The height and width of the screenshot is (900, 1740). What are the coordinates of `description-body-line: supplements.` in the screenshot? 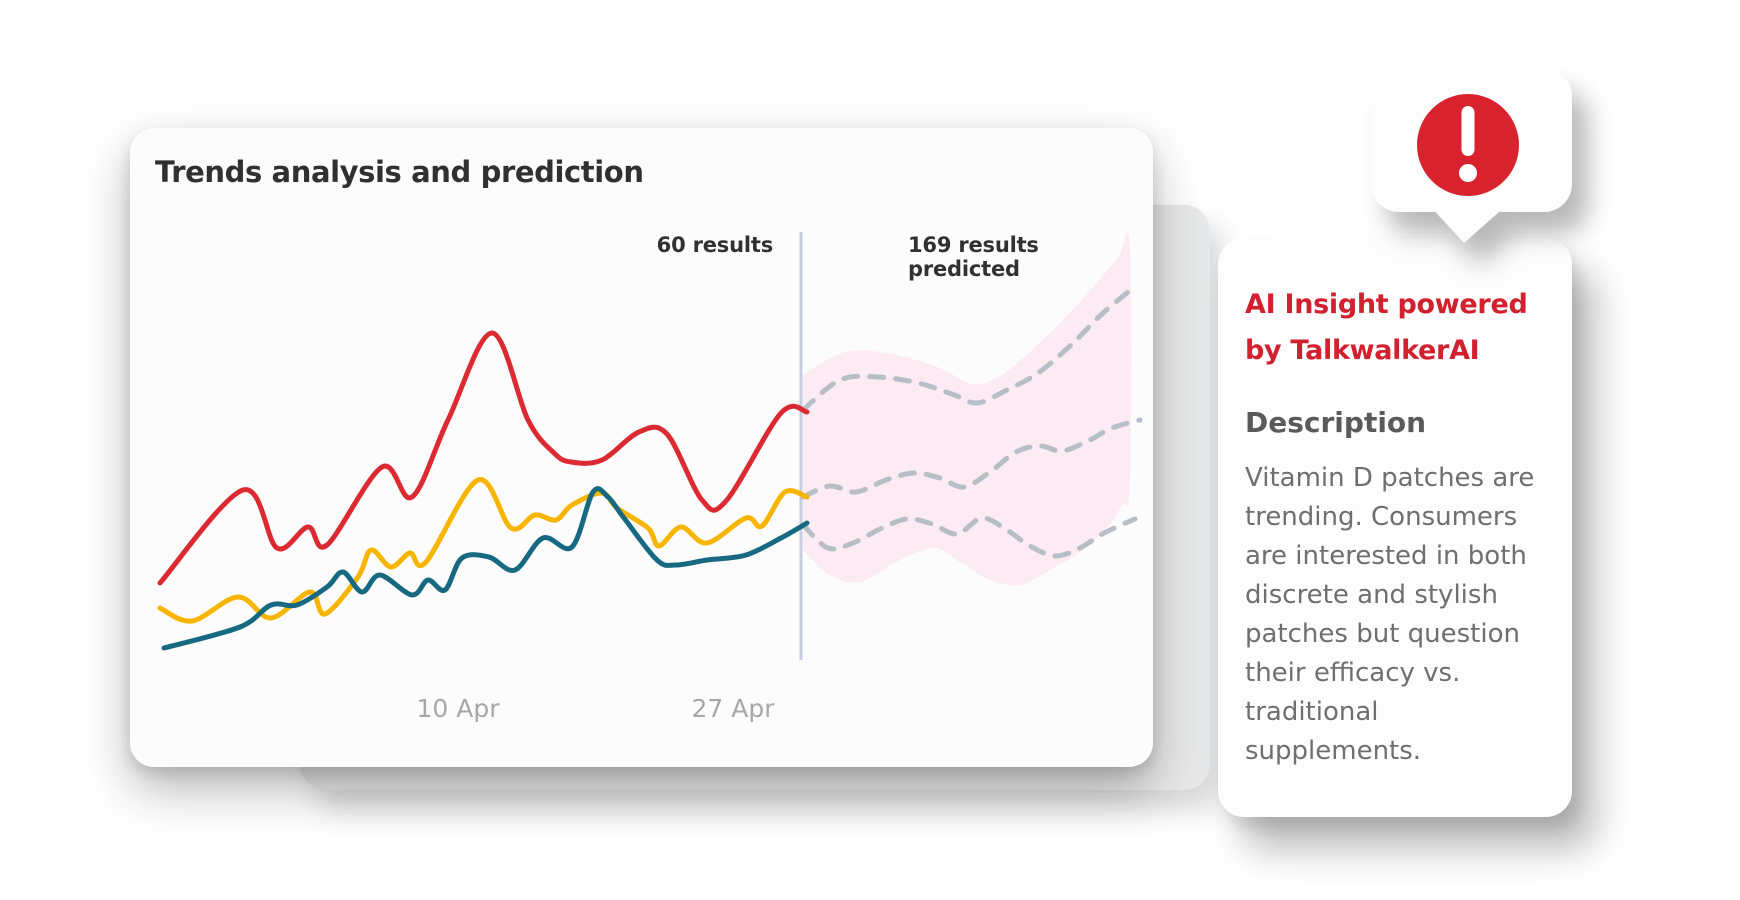 It's located at (1333, 751).